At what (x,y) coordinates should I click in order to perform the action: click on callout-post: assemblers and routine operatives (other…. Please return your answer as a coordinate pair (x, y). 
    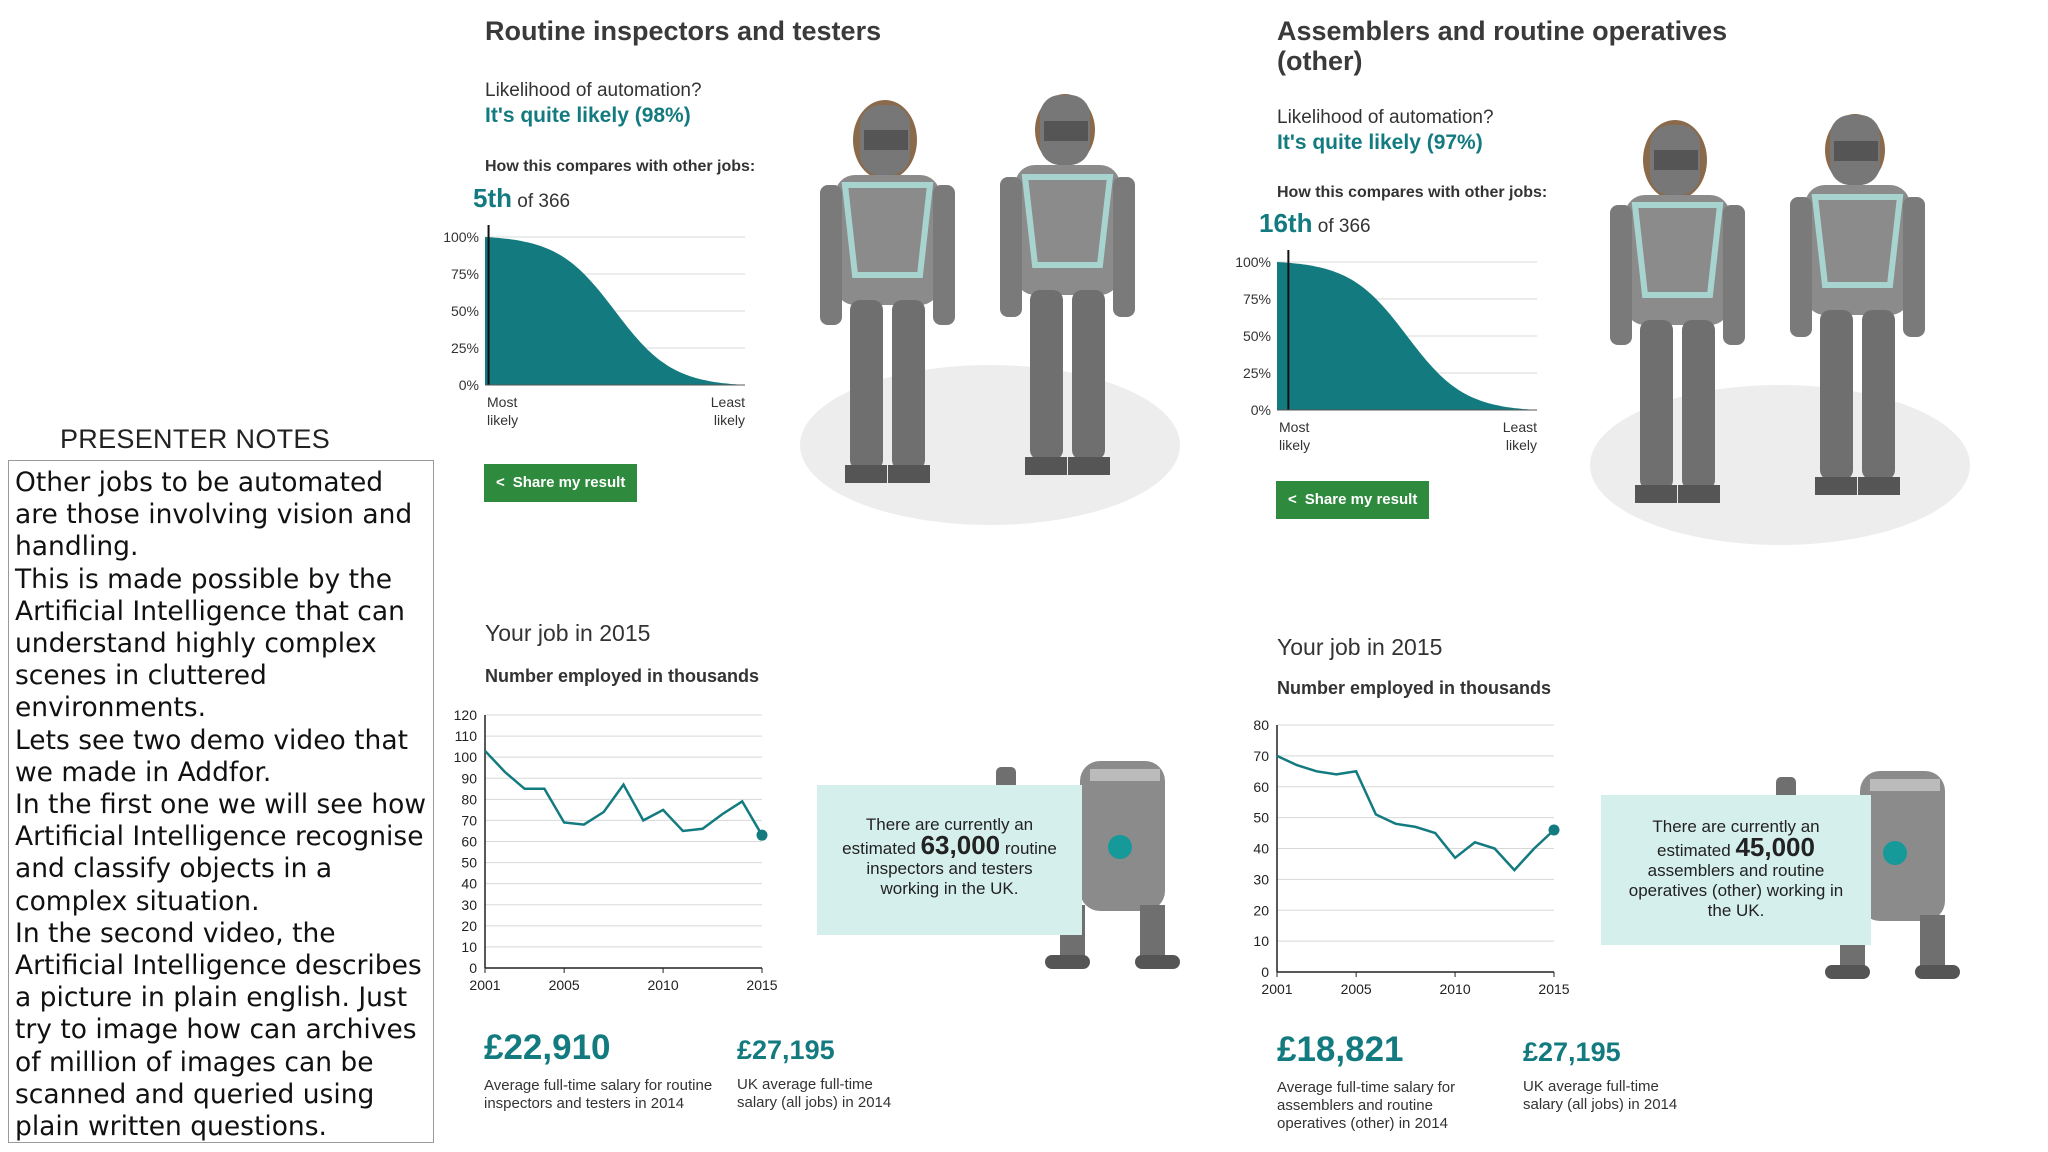
    Looking at the image, I should click on (1736, 890).